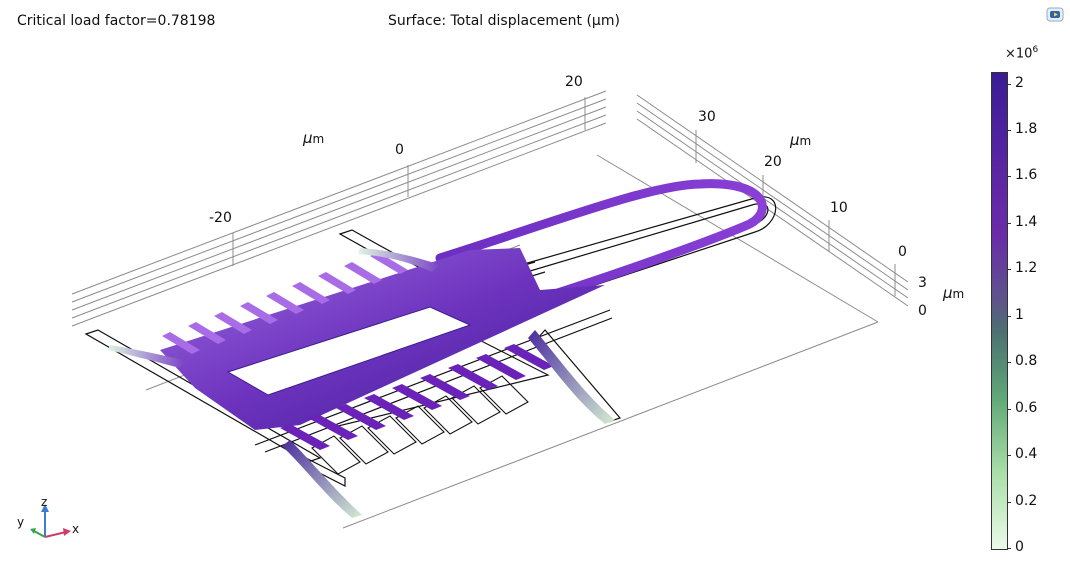  Describe the element at coordinates (399, 150) in the screenshot. I see `x-tick-label: 0` at that location.